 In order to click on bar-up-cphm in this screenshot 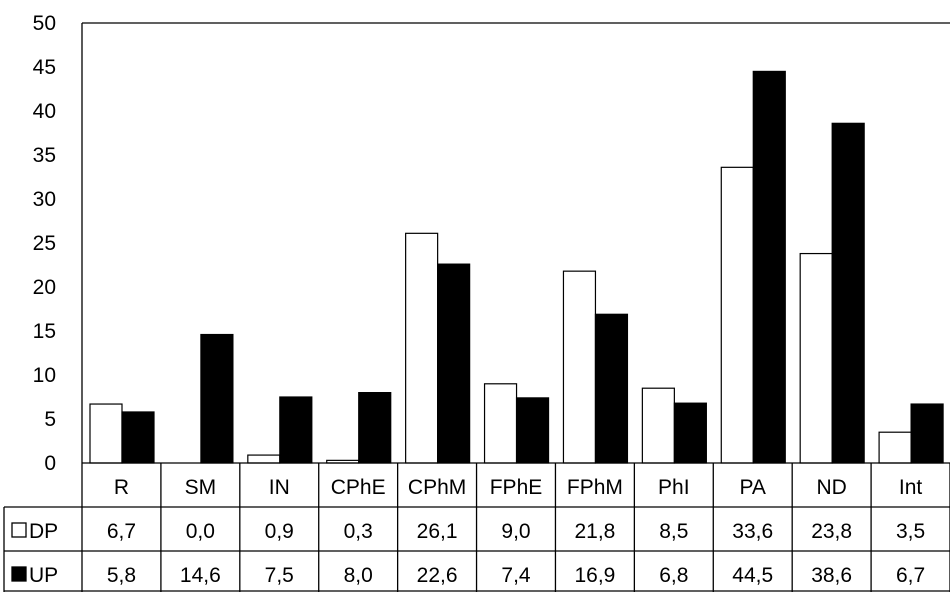, I will do `click(454, 363)`.